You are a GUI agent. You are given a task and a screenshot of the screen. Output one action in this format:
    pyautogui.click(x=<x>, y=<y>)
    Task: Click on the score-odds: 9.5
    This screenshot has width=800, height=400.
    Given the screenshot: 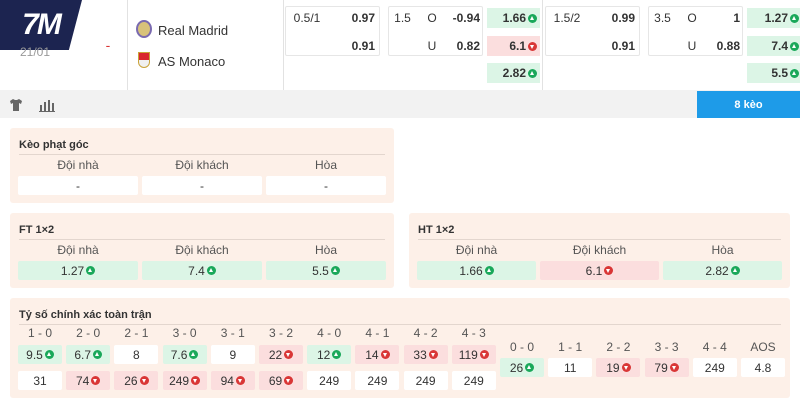 What is the action you would take?
    pyautogui.click(x=40, y=354)
    